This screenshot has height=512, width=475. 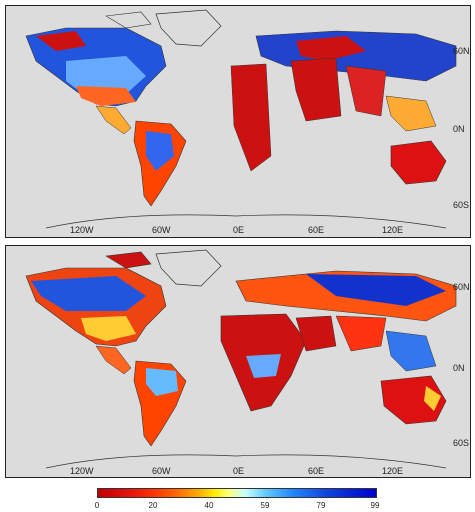 What do you see at coordinates (375, 505) in the screenshot?
I see `colorbar-tick-99: 99` at bounding box center [375, 505].